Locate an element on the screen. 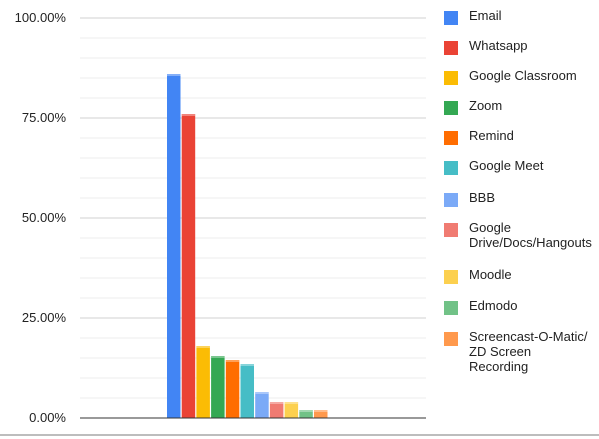  legend-label: Edmodo is located at coordinates (493, 305).